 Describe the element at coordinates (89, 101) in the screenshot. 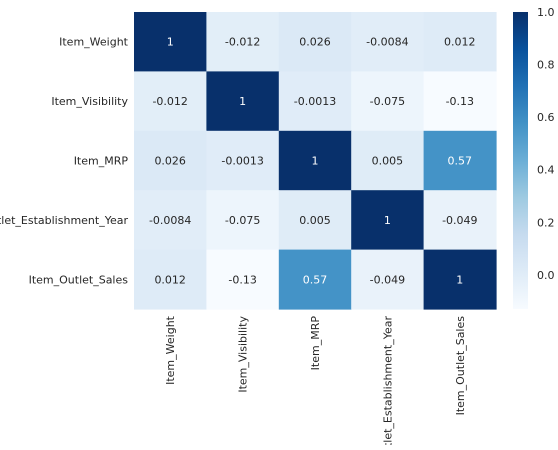

I see `y-tick-label-1: Item_Visibility` at that location.